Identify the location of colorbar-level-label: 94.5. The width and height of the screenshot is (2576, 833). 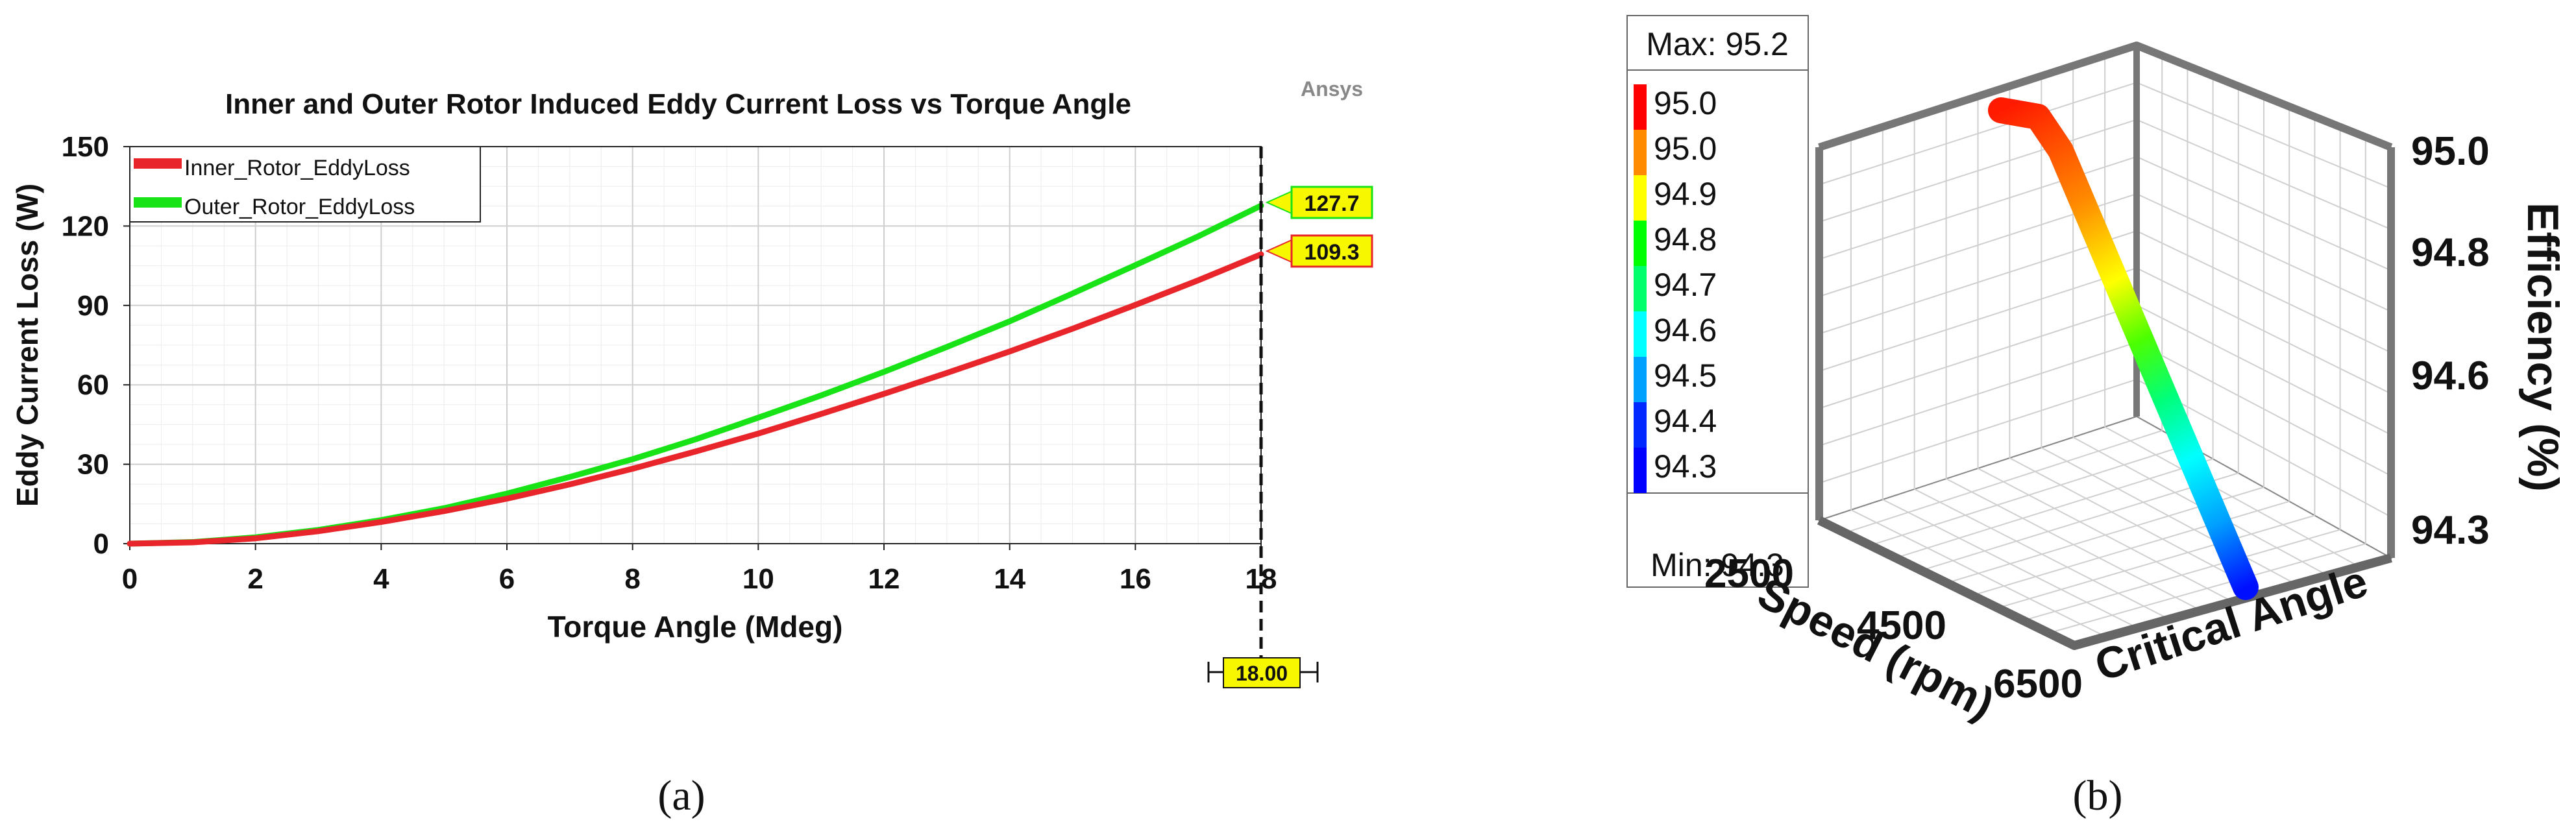
(1685, 376).